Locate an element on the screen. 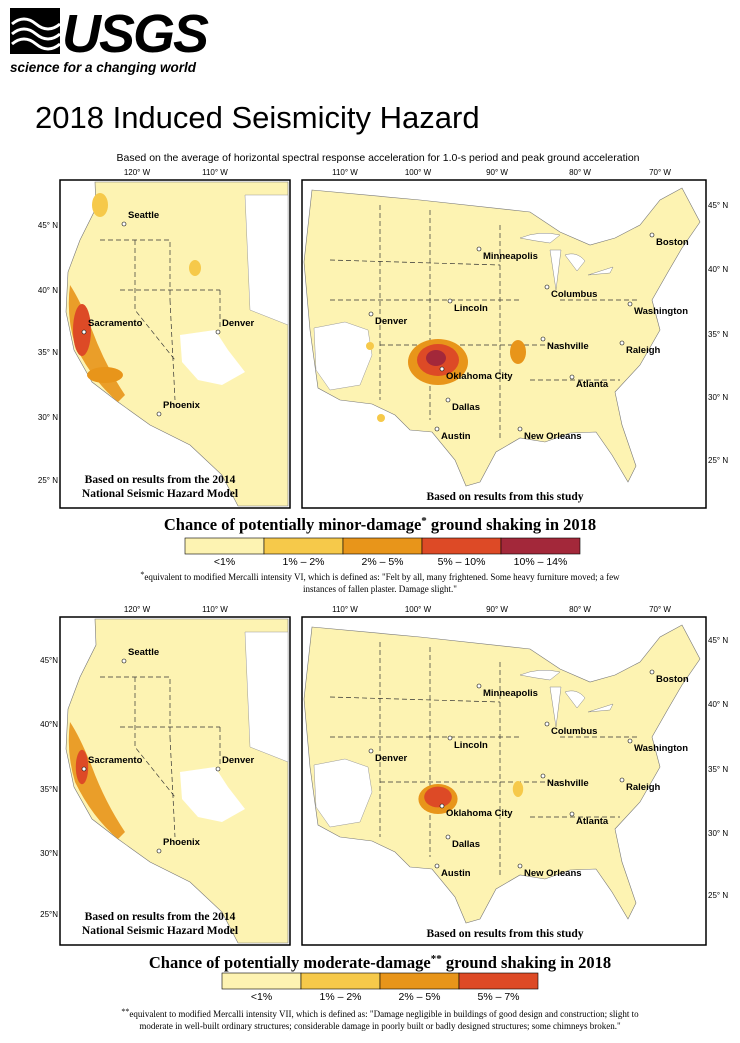 The width and height of the screenshot is (740, 1043). latitude-label: 40° N is located at coordinates (718, 269).